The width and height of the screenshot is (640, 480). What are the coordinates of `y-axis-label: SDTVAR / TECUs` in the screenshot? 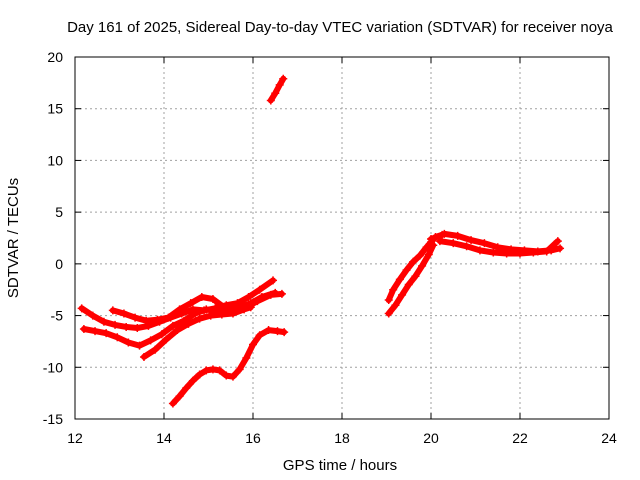 It's located at (13, 238).